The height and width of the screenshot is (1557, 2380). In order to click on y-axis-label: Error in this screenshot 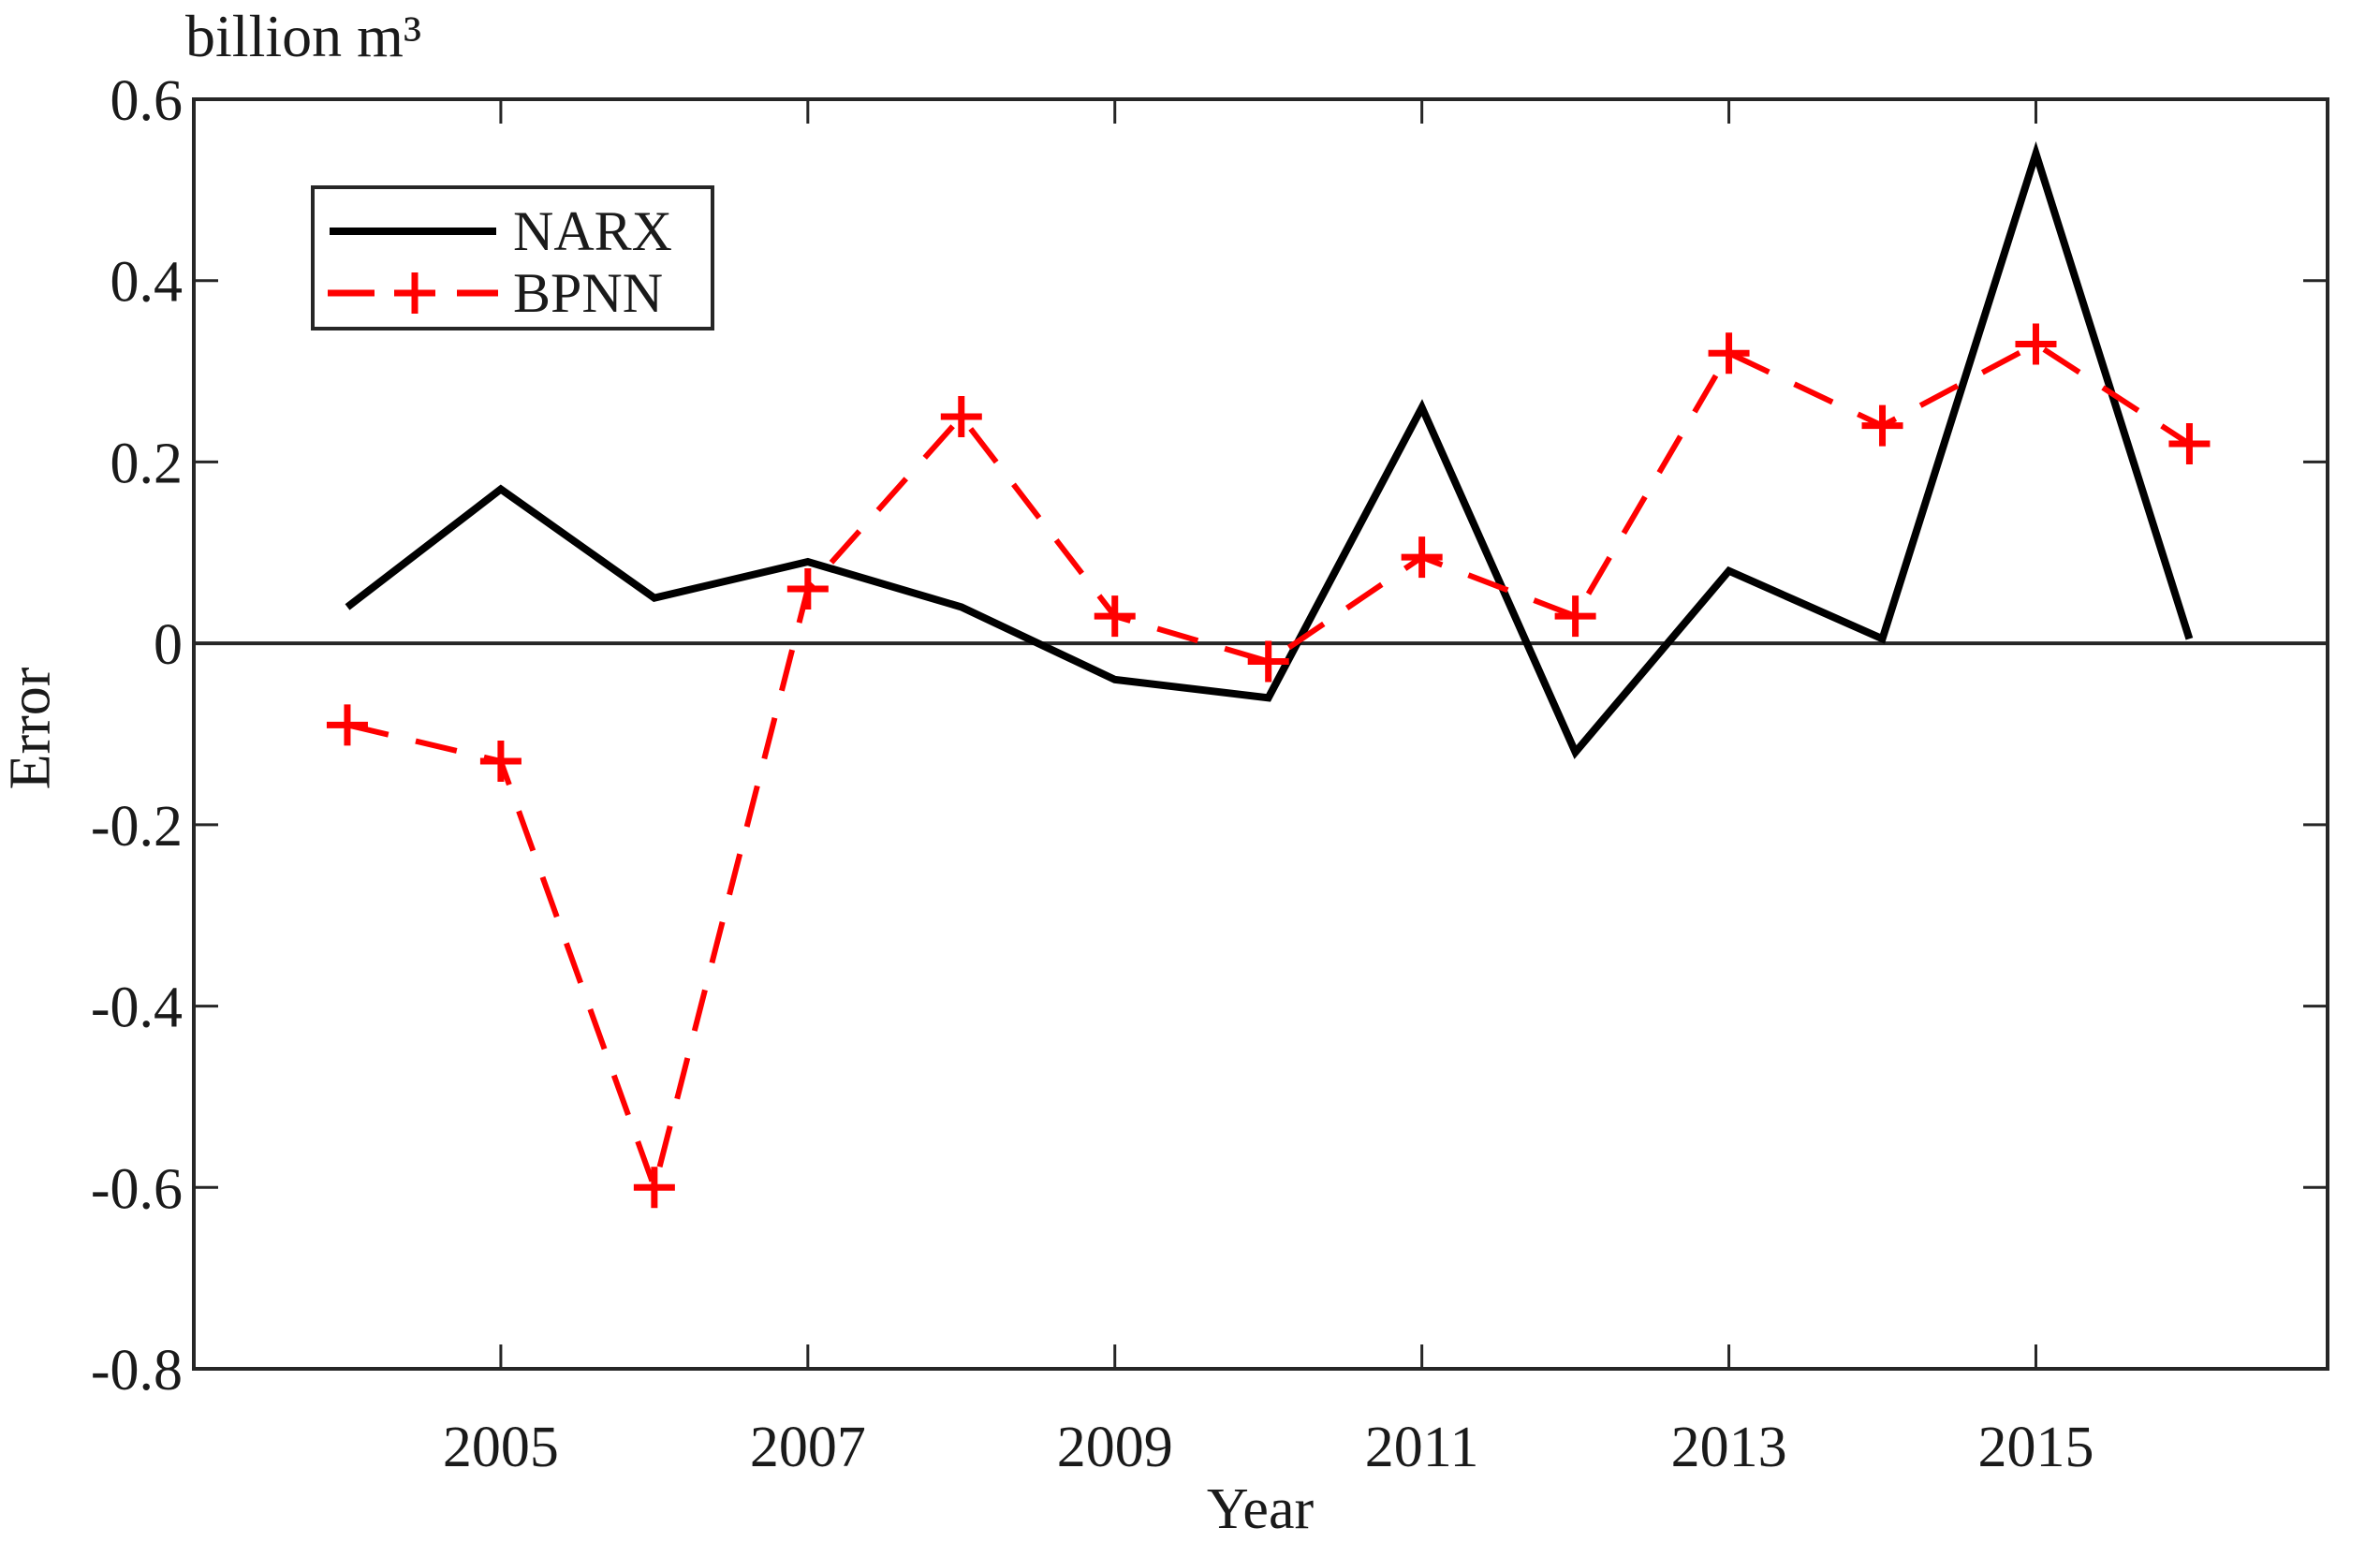, I will do `click(31, 728)`.